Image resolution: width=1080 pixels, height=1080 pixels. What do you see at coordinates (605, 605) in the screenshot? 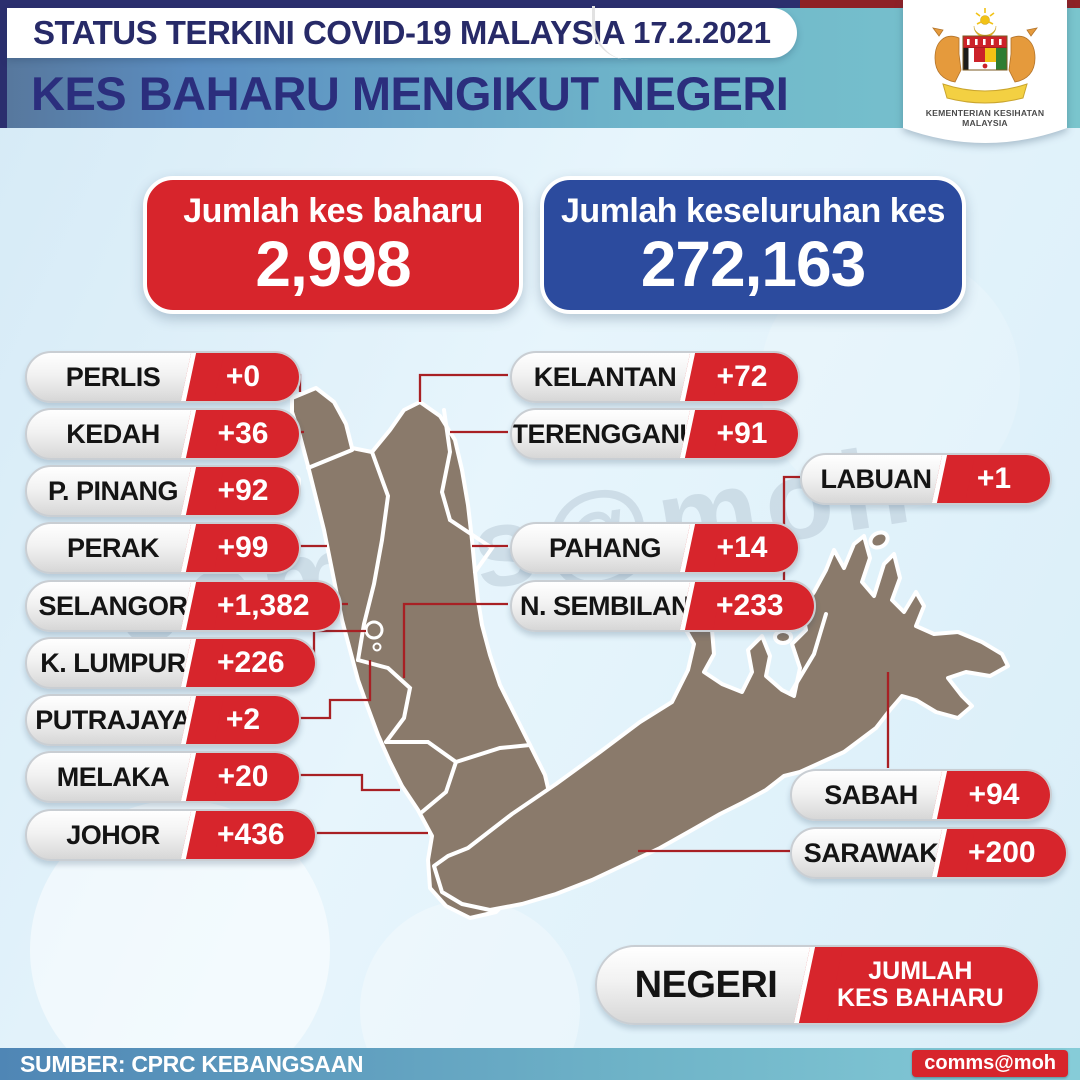
I see `state-name: N. SEMBILAN` at bounding box center [605, 605].